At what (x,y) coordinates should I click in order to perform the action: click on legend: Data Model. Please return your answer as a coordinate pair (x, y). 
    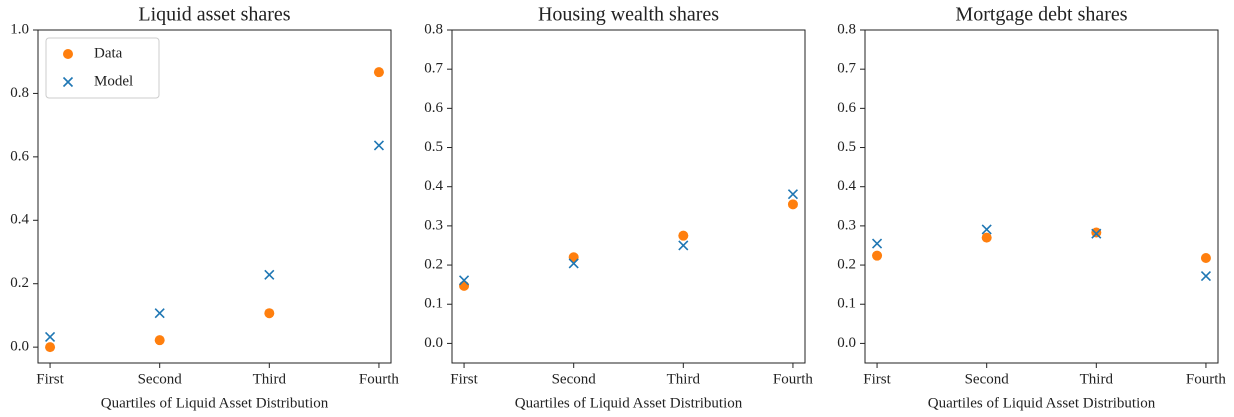
    Looking at the image, I should click on (102, 68).